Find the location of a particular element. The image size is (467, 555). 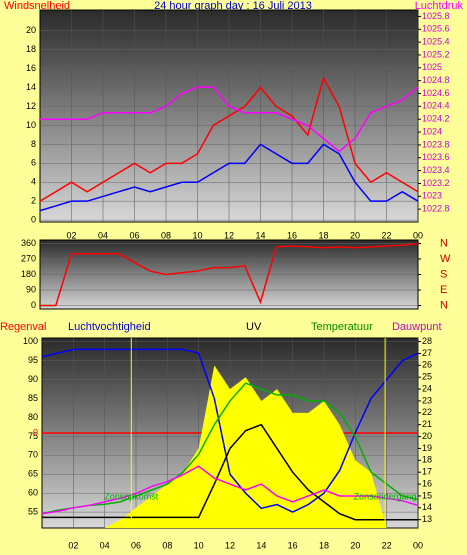

y-tick-label: 60 is located at coordinates (33, 493).